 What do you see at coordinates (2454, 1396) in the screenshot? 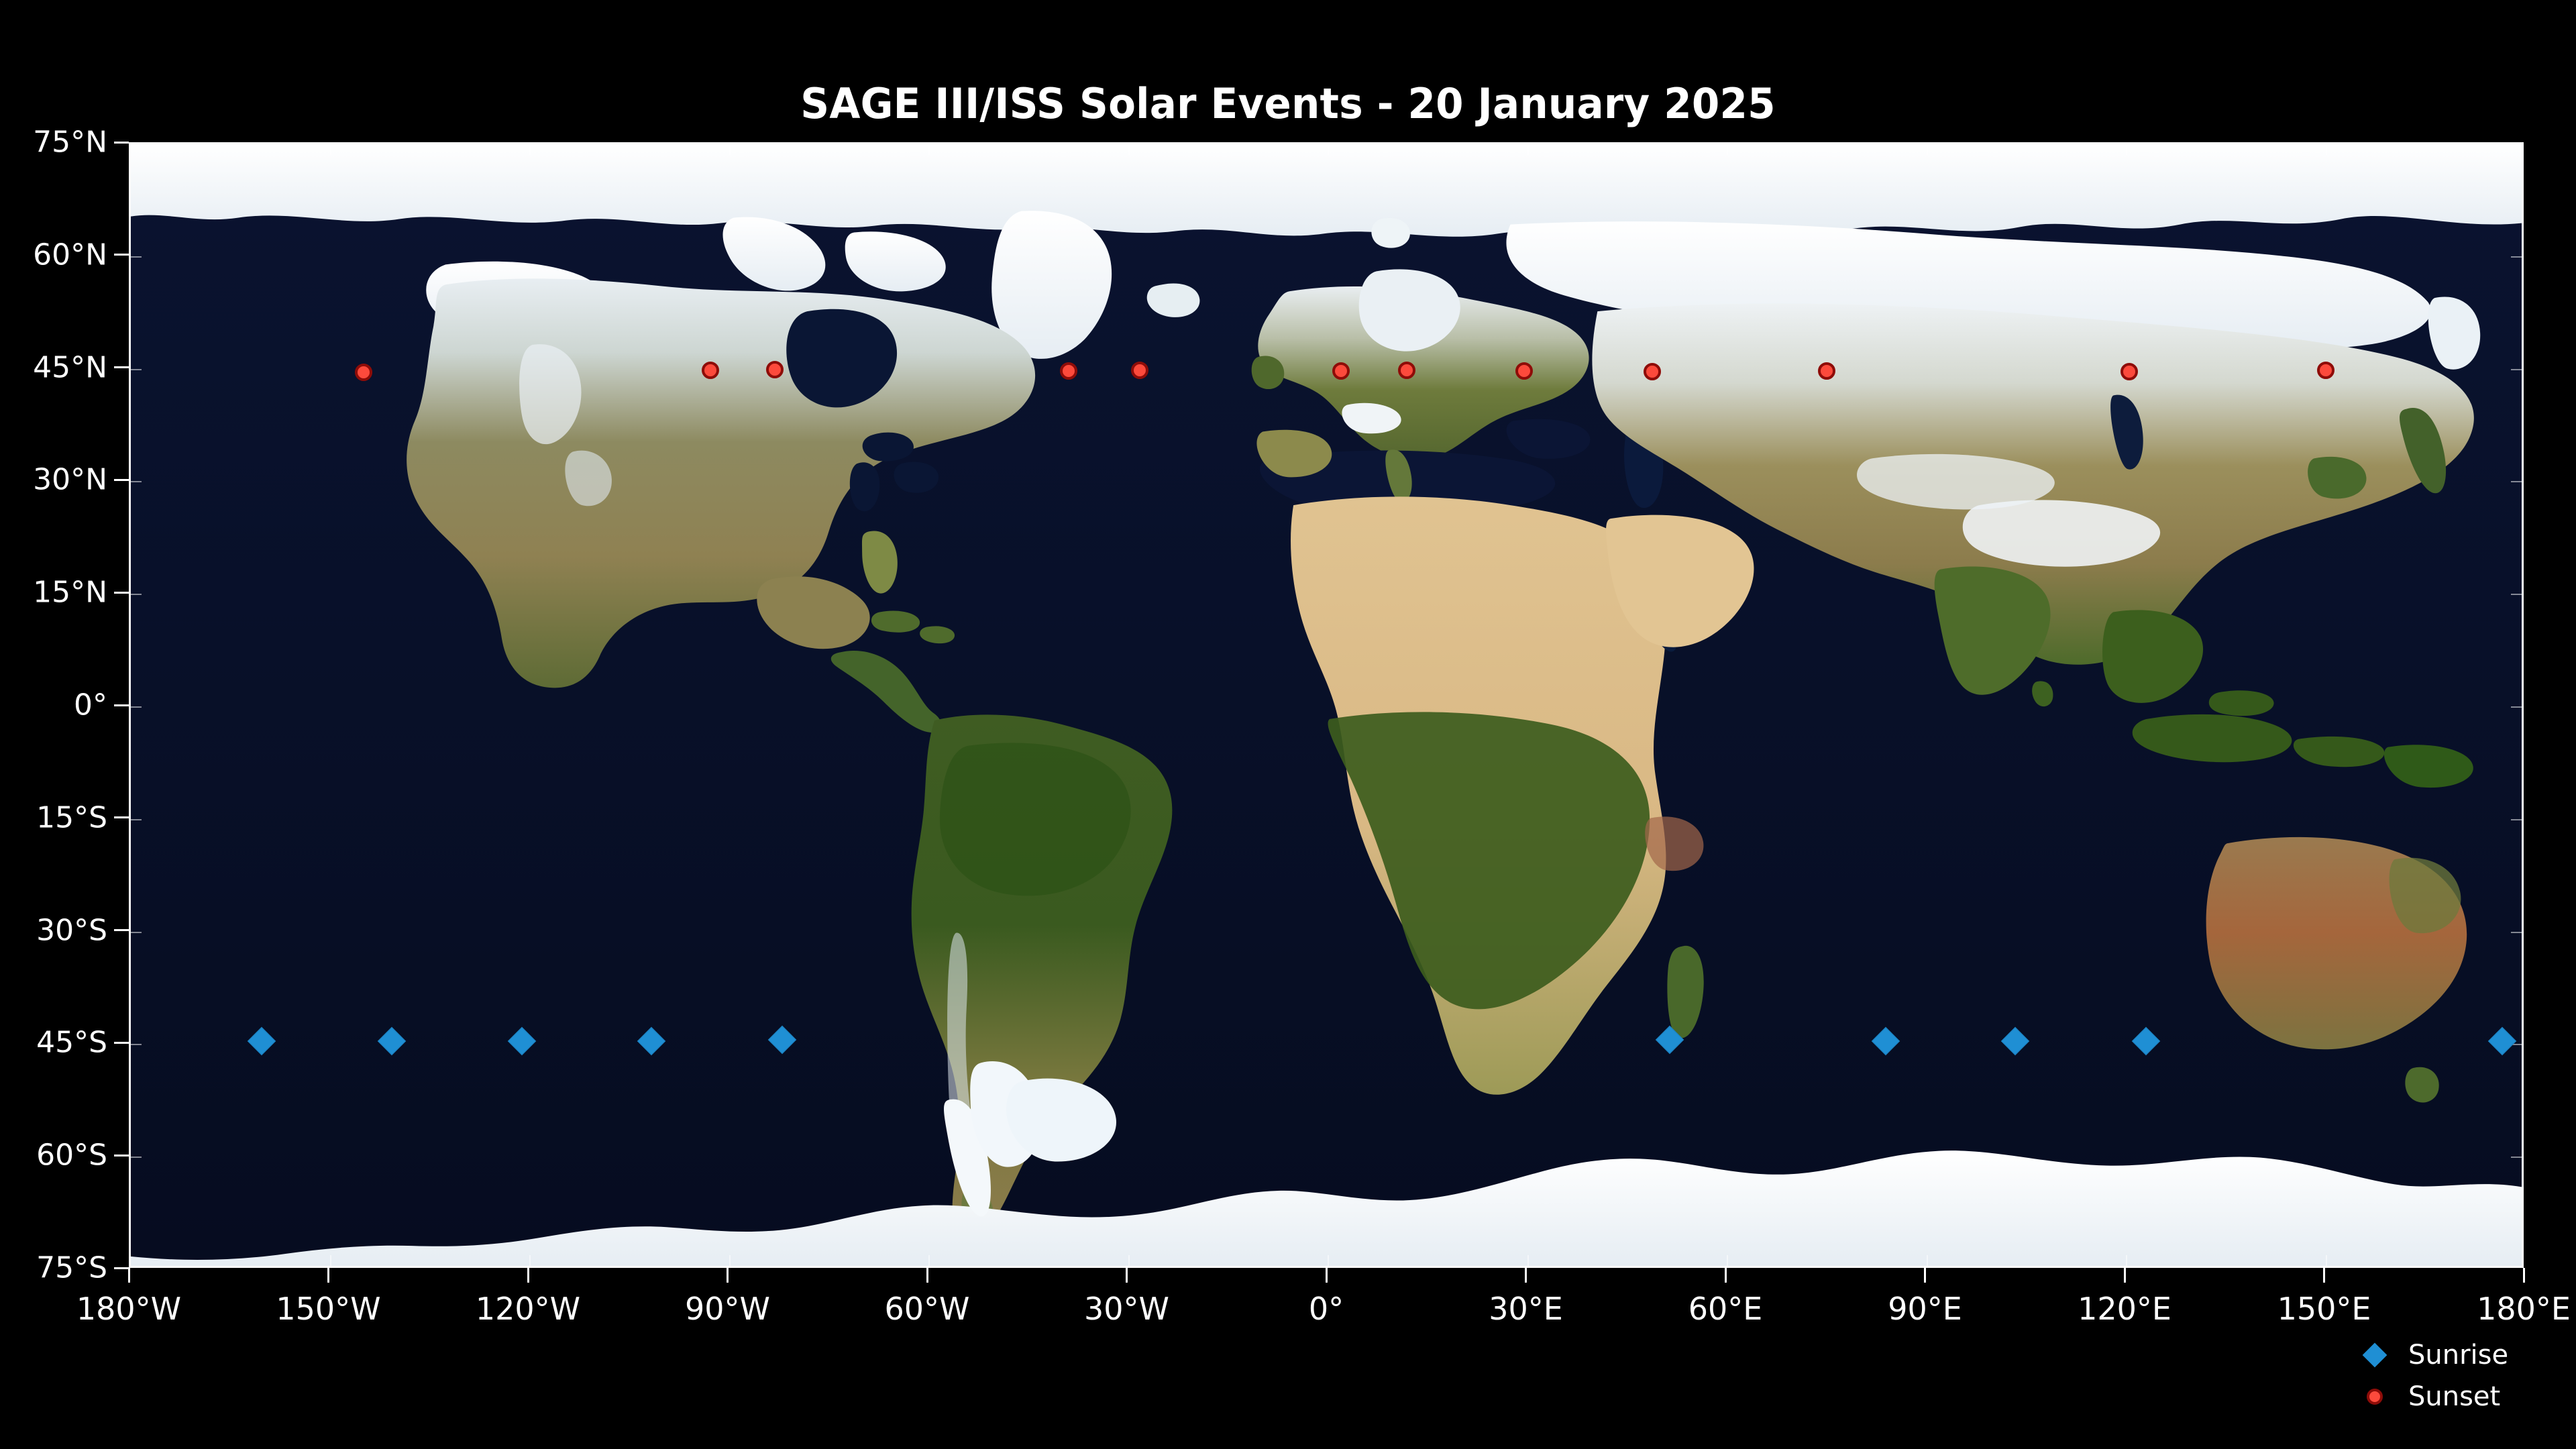
I see `legend-sunset-label: Sunset` at bounding box center [2454, 1396].